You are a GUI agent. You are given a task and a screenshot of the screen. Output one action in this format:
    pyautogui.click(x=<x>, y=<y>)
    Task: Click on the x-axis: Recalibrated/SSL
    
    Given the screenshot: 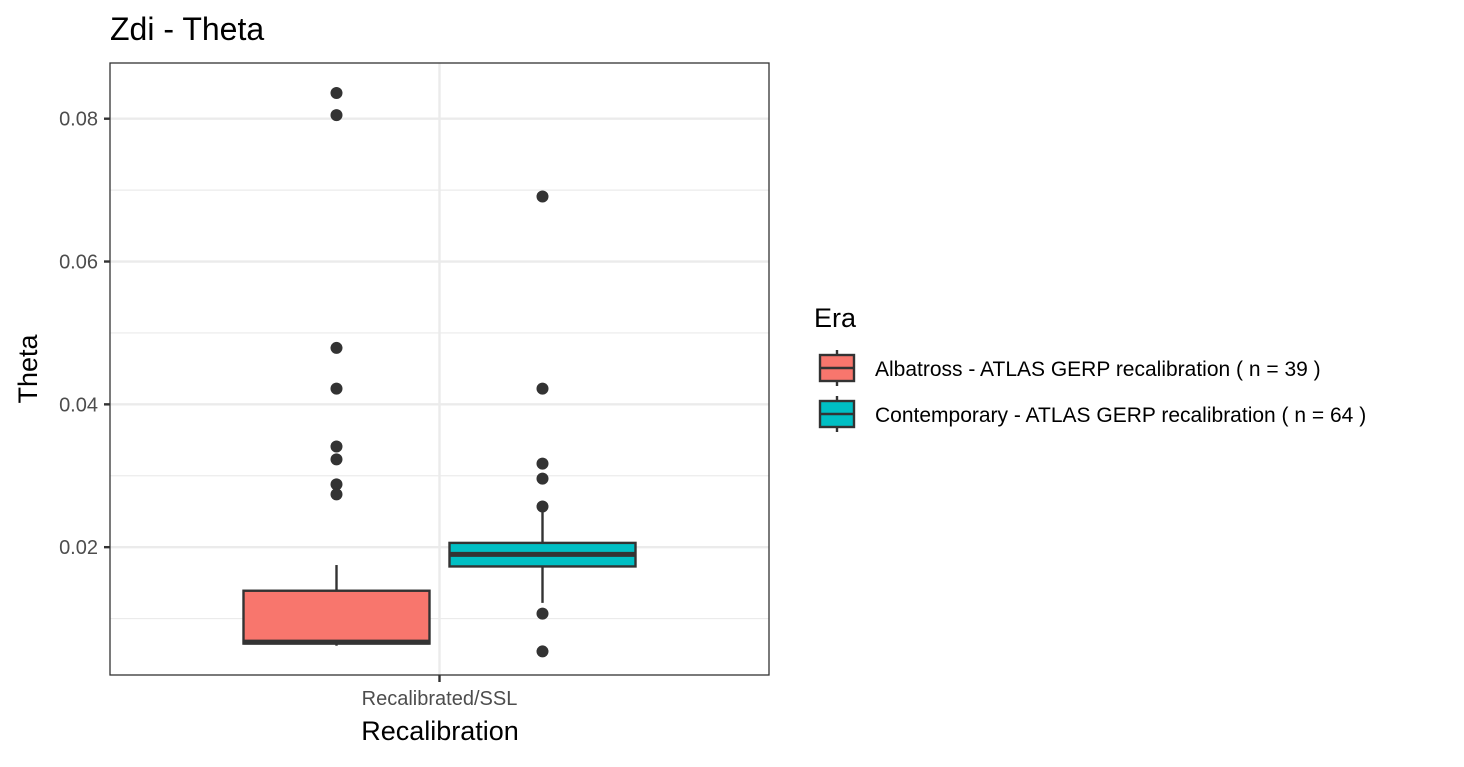 What is the action you would take?
    pyautogui.click(x=440, y=692)
    